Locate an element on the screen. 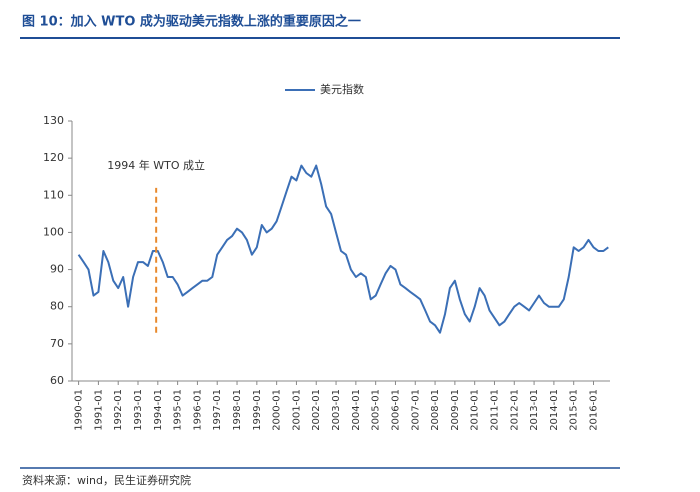  y-tick-label: 70 is located at coordinates (57, 343).